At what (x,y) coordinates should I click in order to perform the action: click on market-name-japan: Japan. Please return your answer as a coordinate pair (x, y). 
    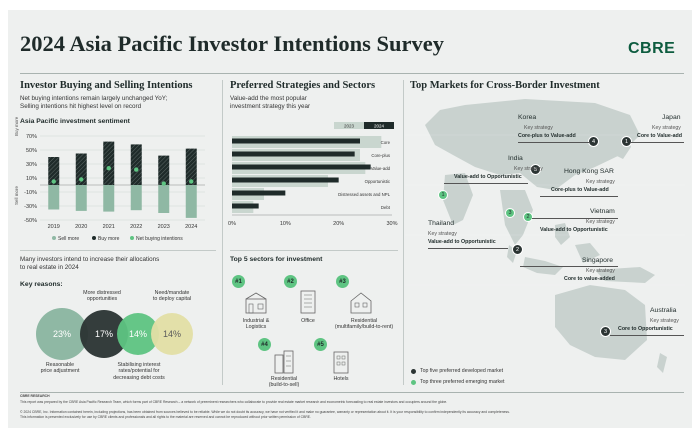
    Looking at the image, I should click on (671, 117).